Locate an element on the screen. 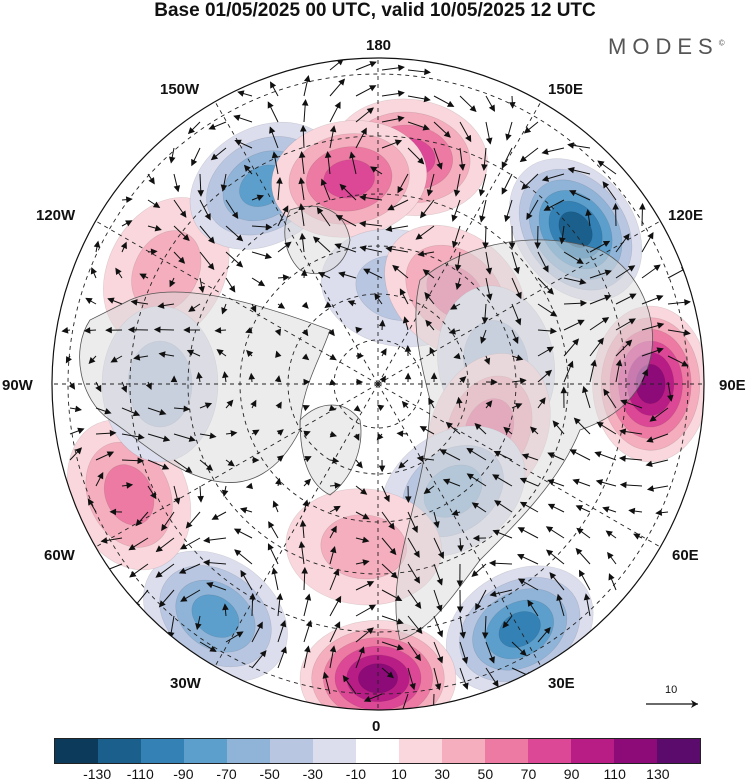 The width and height of the screenshot is (750, 783). colorbar-tick-label: 10 is located at coordinates (399, 774).